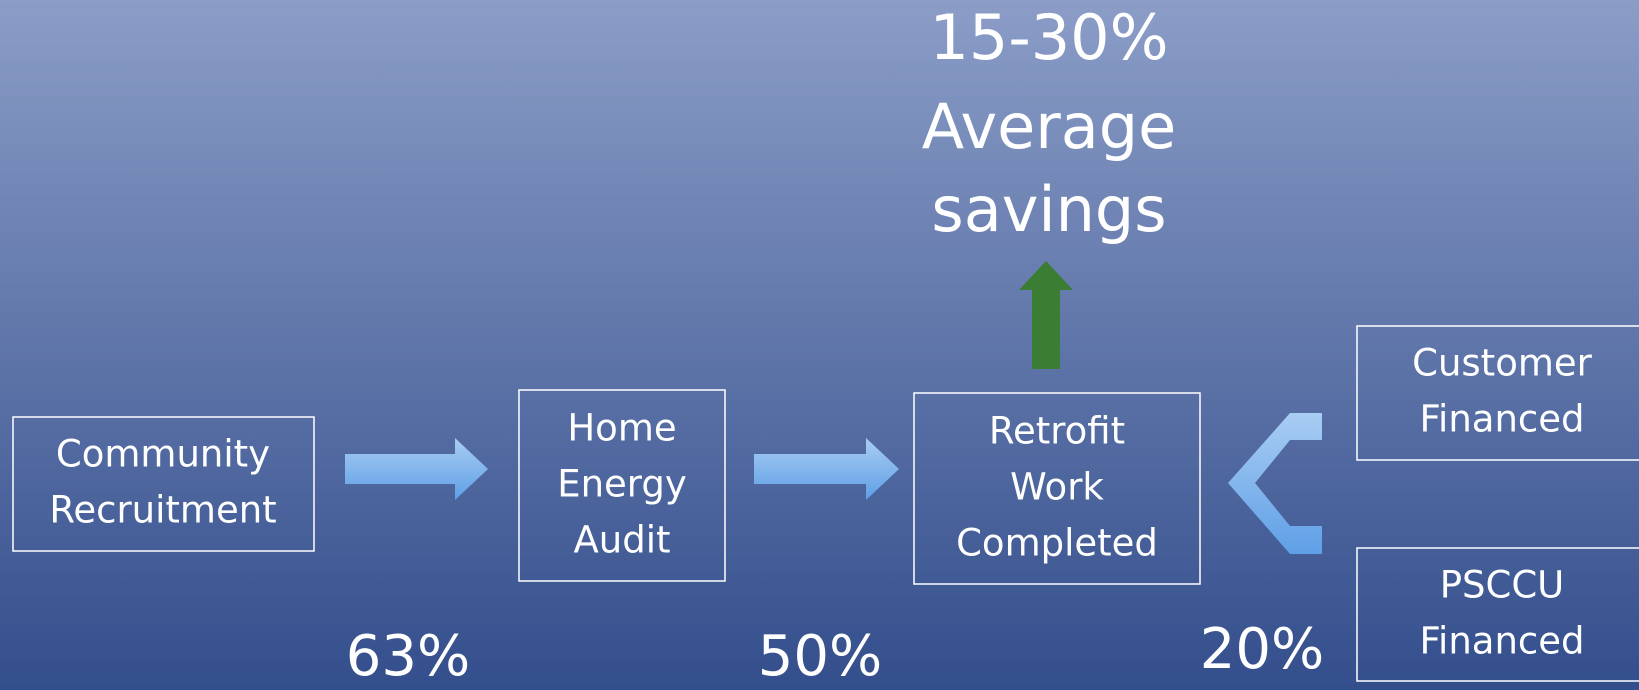  Describe the element at coordinates (1275, 483) in the screenshot. I see `split-arrow` at that location.